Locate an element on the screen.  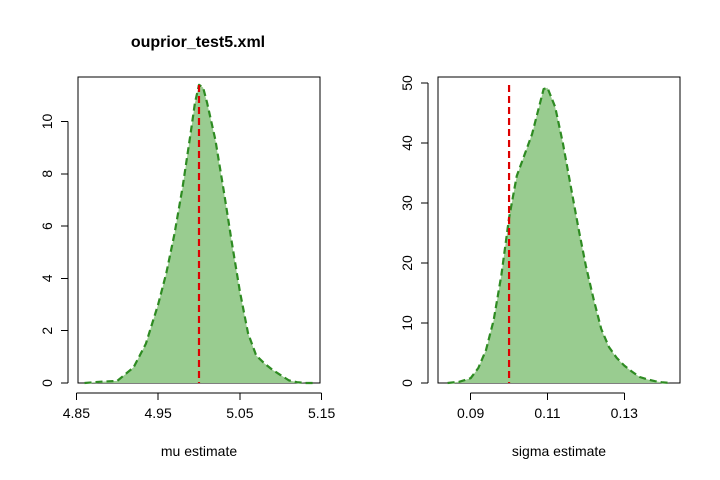
sigma-y-tick-label: 30 is located at coordinates (407, 203).